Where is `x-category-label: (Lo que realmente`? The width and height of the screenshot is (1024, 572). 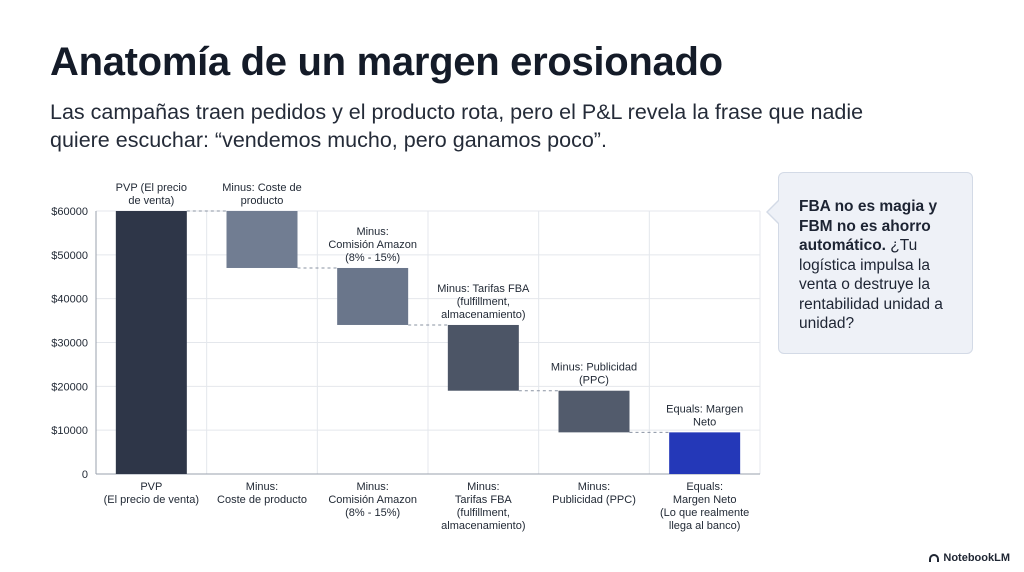
x-category-label: (Lo que realmente is located at coordinates (704, 513).